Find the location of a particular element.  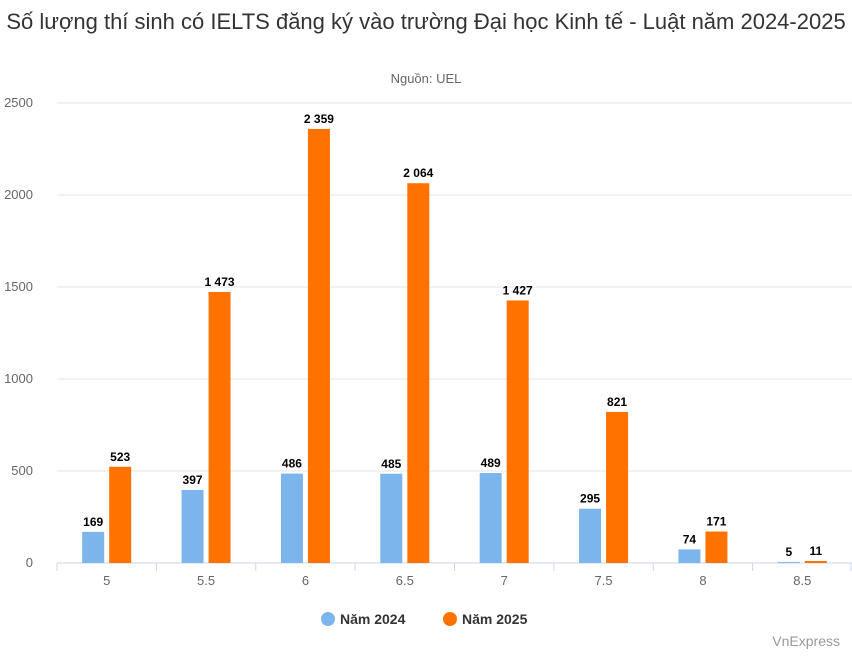

data-label: 171 is located at coordinates (716, 522).